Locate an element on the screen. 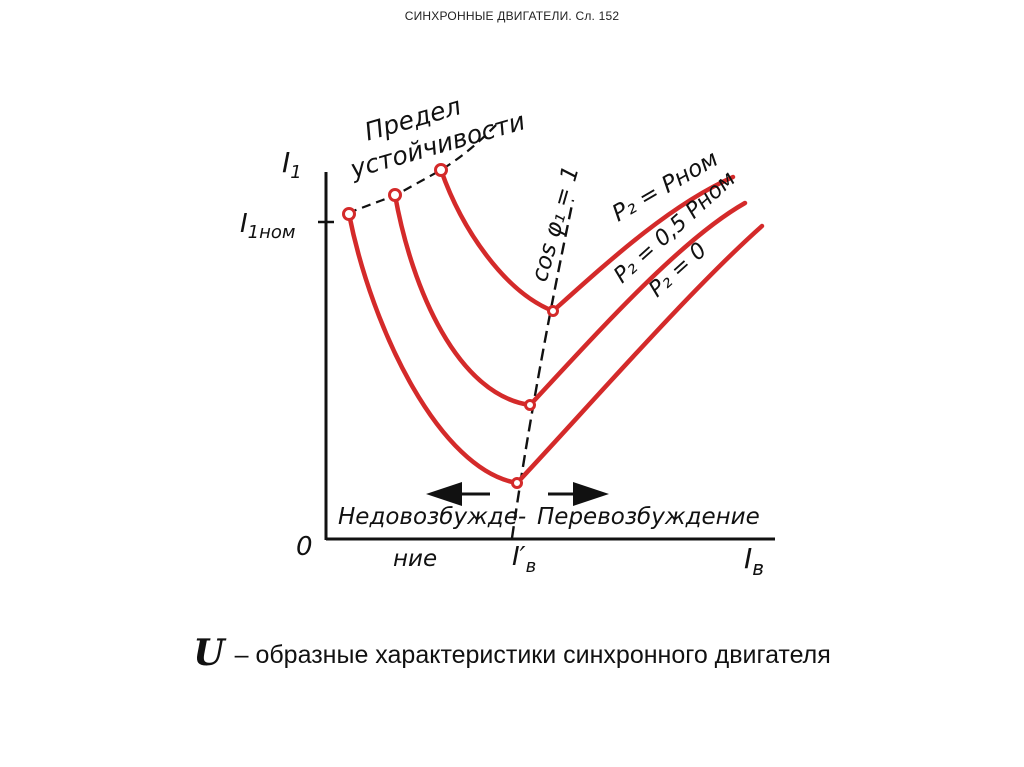 The width and height of the screenshot is (1024, 767). y-axis-label: I1 is located at coordinates (292, 164).